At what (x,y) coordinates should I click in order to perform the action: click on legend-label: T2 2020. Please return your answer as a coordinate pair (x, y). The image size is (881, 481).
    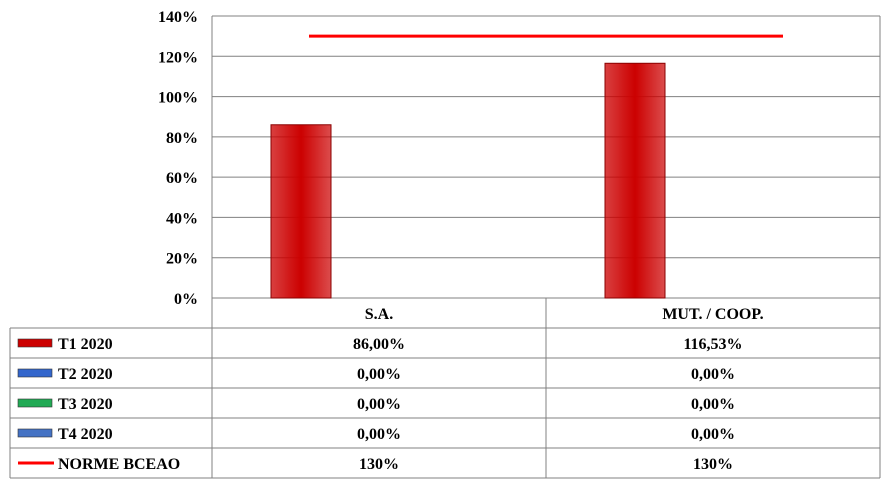
    Looking at the image, I should click on (85, 374).